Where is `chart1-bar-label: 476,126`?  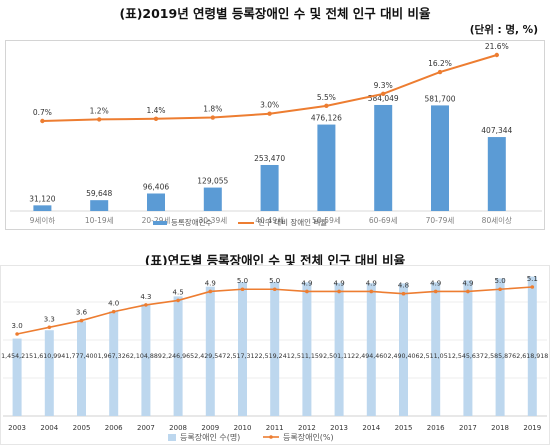 chart1-bar-label: 476,126 is located at coordinates (326, 118).